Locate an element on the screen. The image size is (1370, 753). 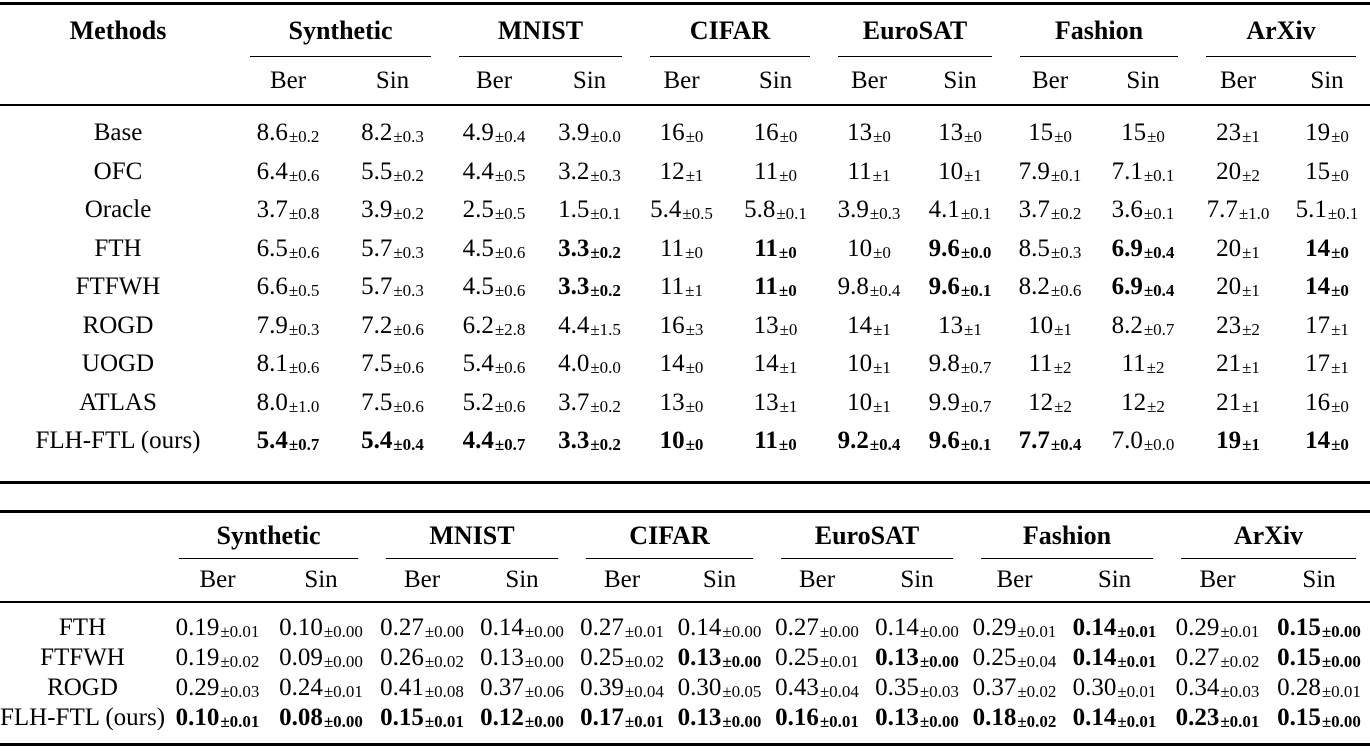
value-mean: 5.7 is located at coordinates (377, 287).